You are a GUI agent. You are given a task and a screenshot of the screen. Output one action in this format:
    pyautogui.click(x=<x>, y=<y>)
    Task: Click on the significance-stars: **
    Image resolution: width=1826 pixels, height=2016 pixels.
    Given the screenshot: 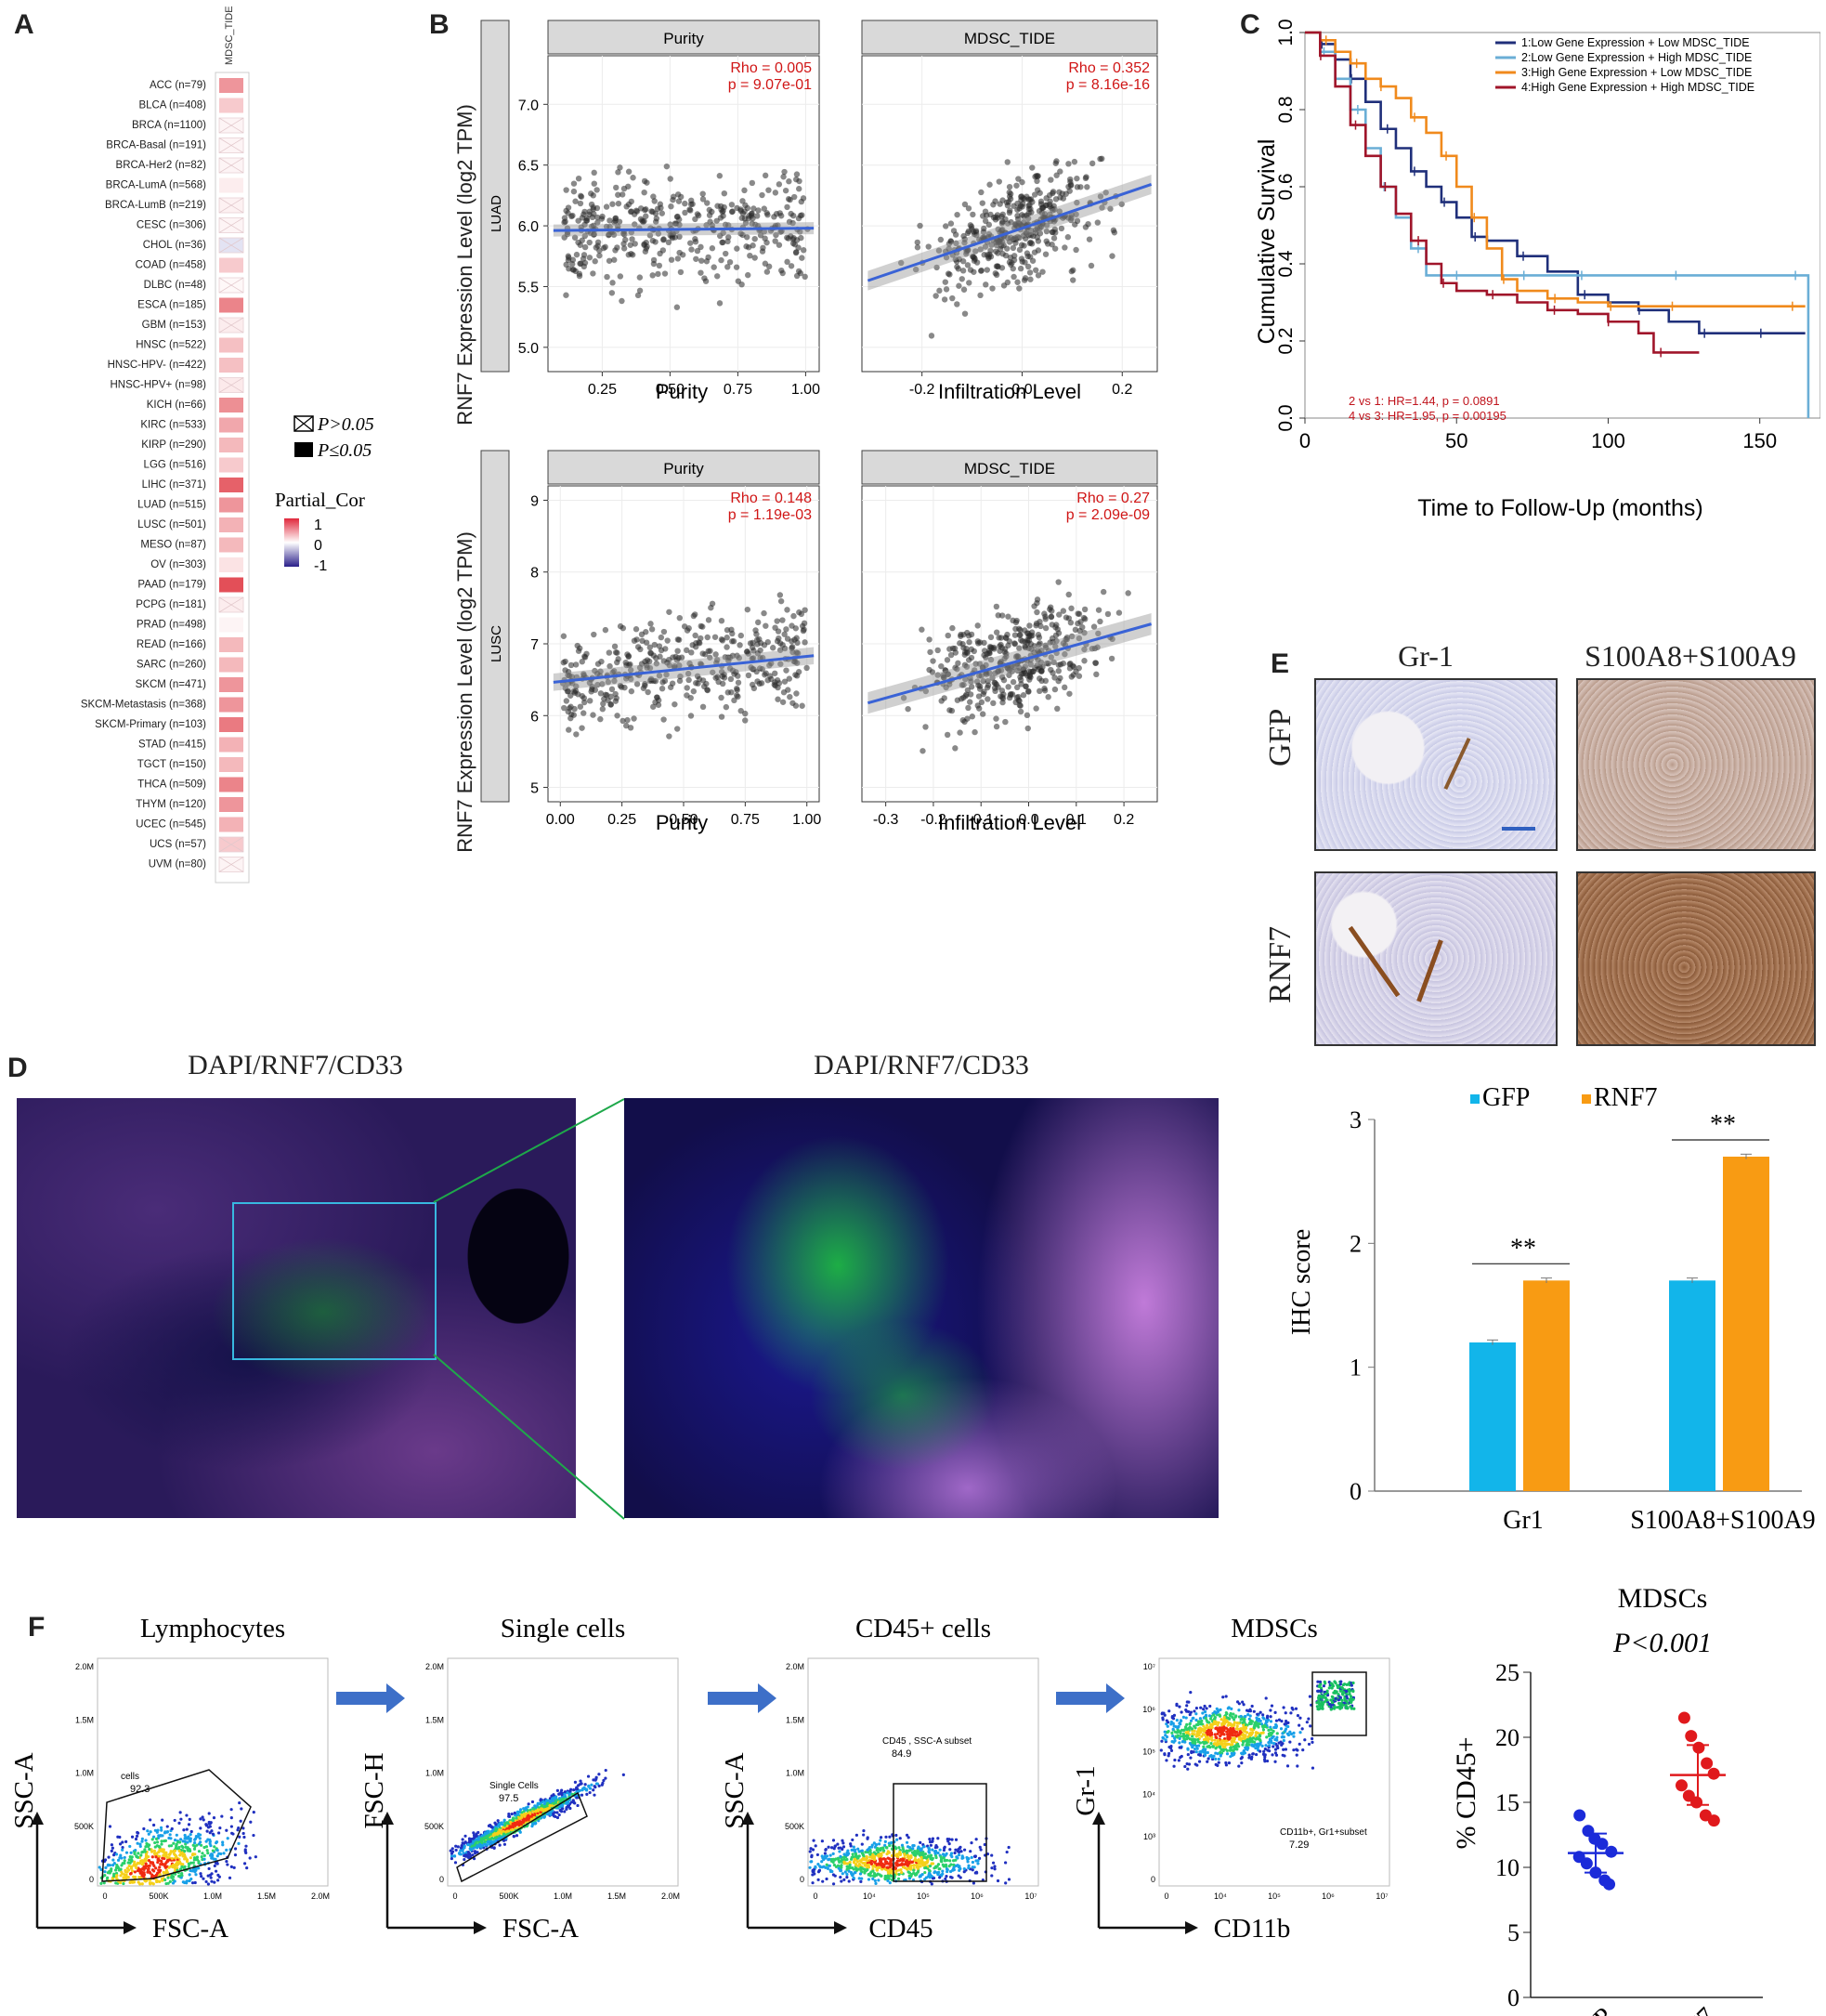 What is the action you would take?
    pyautogui.click(x=1723, y=1124)
    